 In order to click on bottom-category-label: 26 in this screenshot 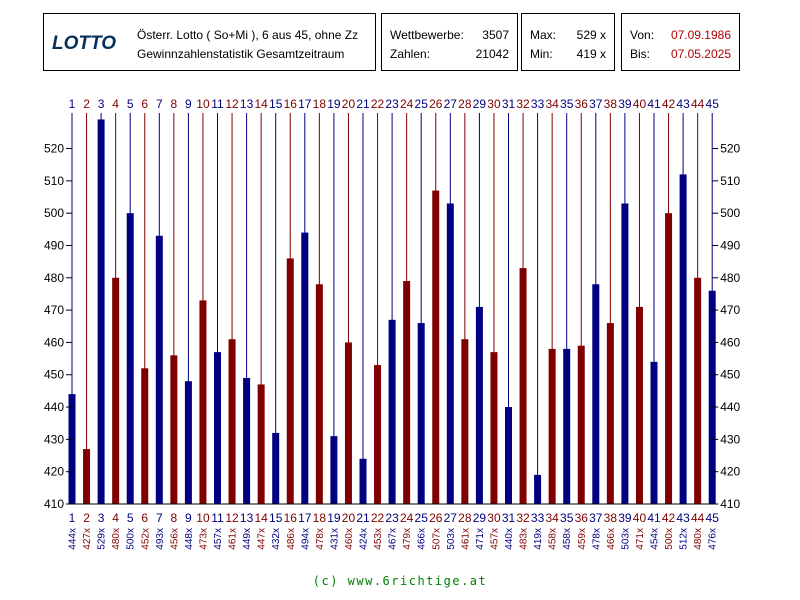, I will do `click(436, 518)`.